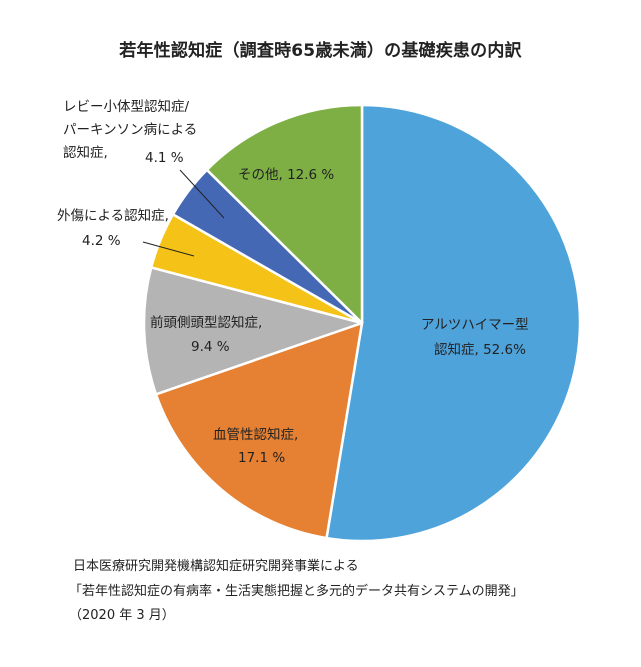 Image resolution: width=641 pixels, height=667 pixels. I want to click on label-trauma-line2: 4.2 %, so click(101, 241).